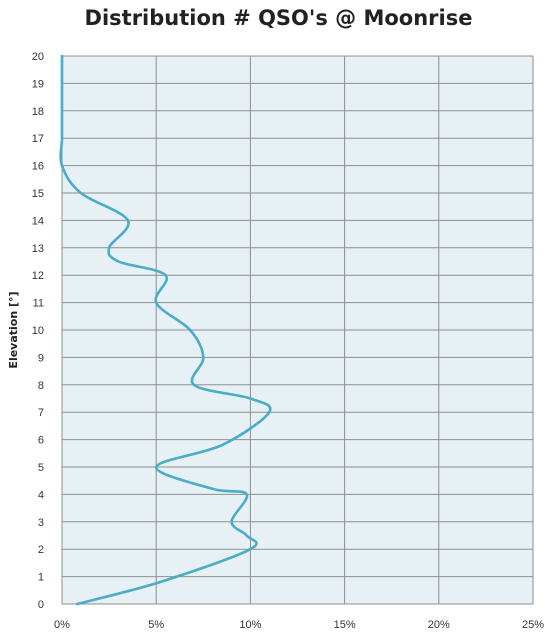  What do you see at coordinates (38, 276) in the screenshot?
I see `y-tick-label: 12` at bounding box center [38, 276].